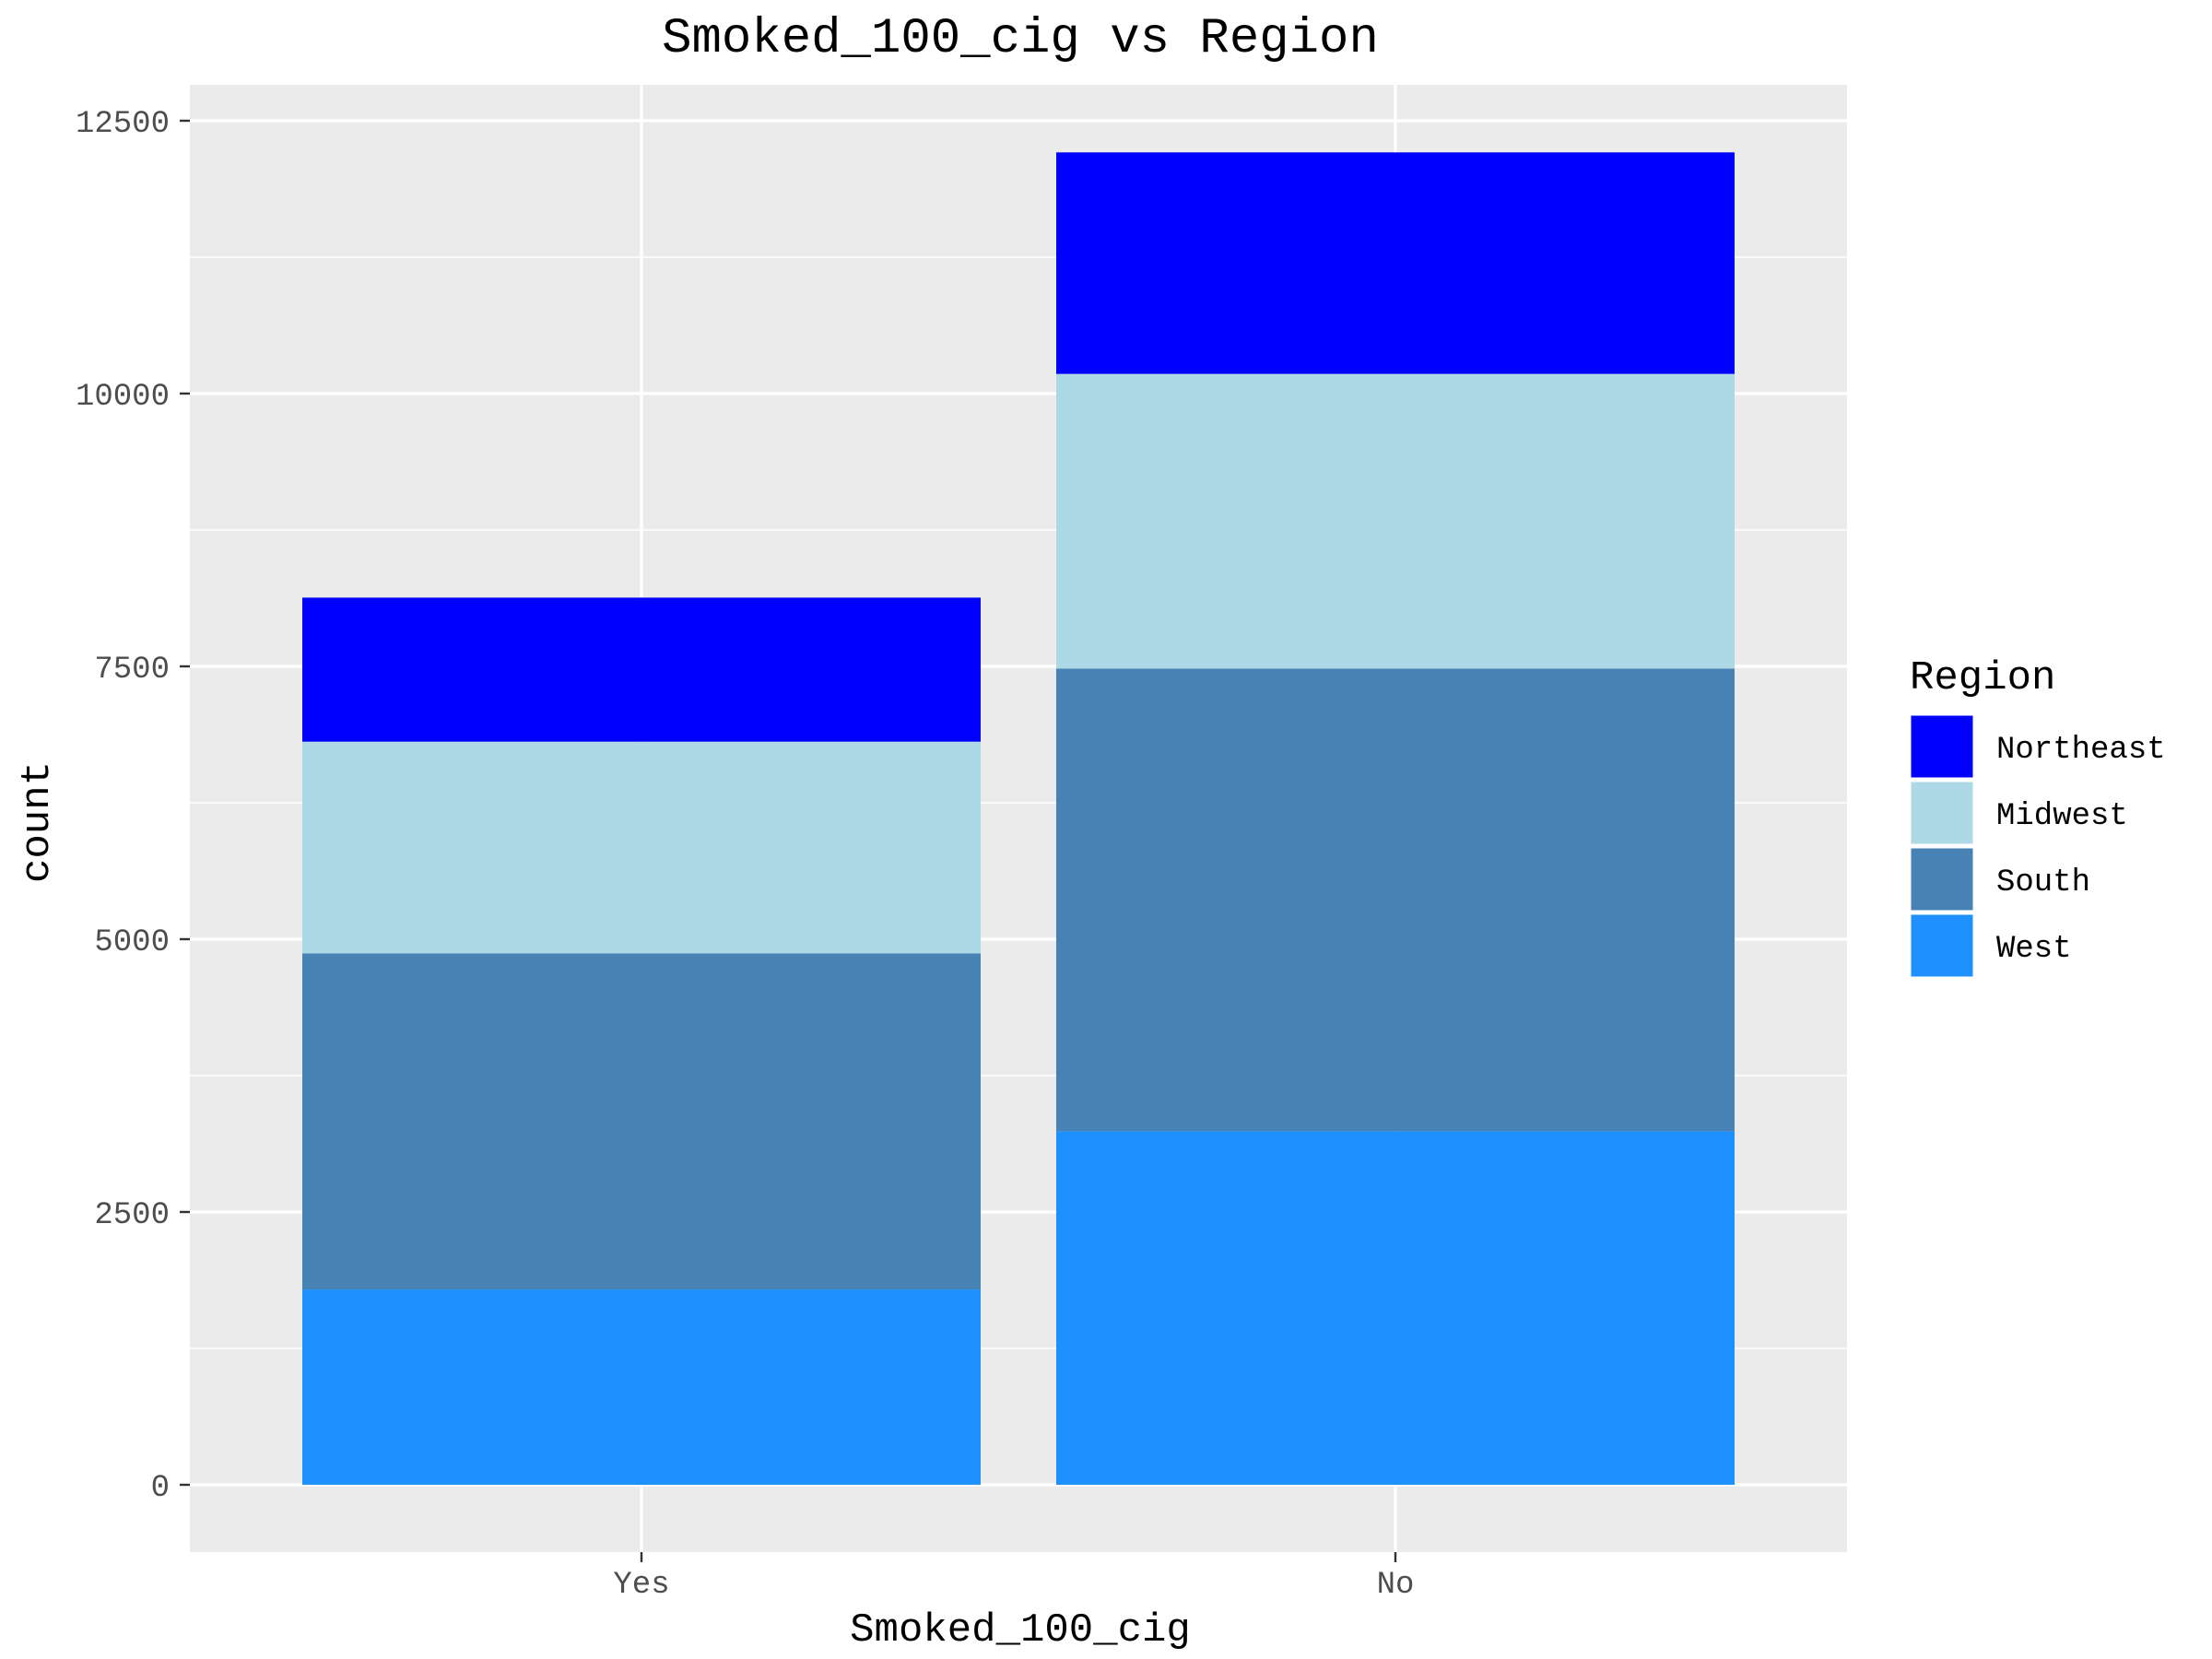 This screenshot has height=1659, width=2212. What do you see at coordinates (1395, 521) in the screenshot?
I see `bar-no-midwest` at bounding box center [1395, 521].